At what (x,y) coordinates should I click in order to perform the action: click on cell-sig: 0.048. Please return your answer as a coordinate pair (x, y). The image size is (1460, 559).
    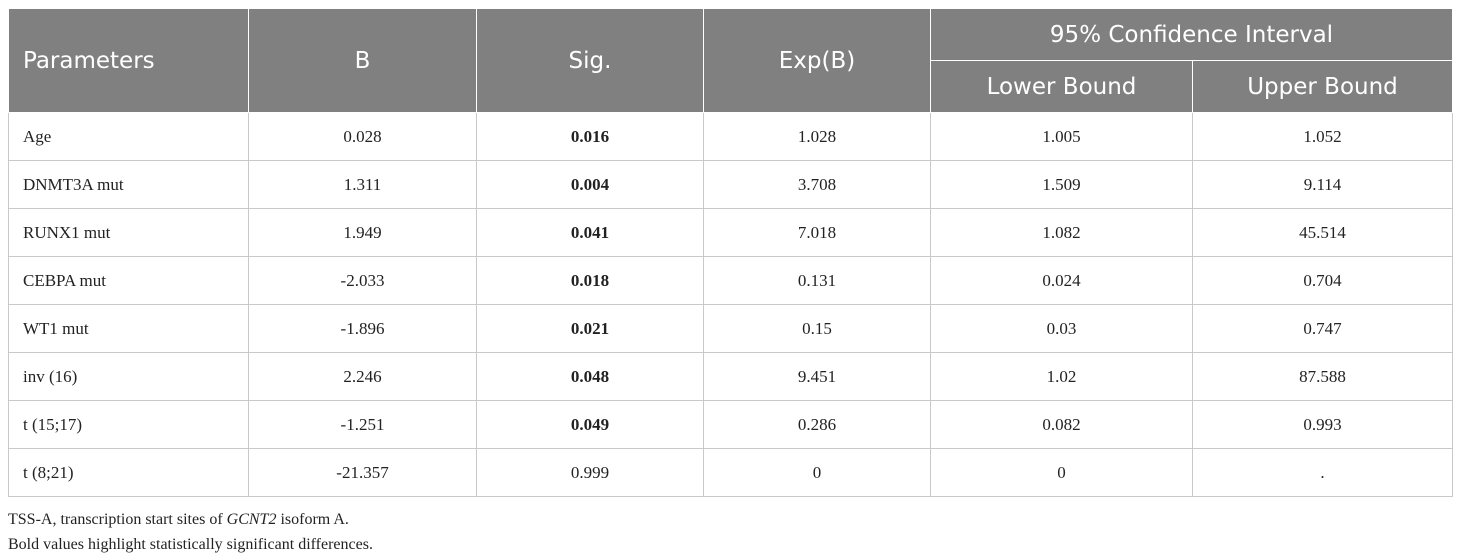
    Looking at the image, I should click on (590, 376).